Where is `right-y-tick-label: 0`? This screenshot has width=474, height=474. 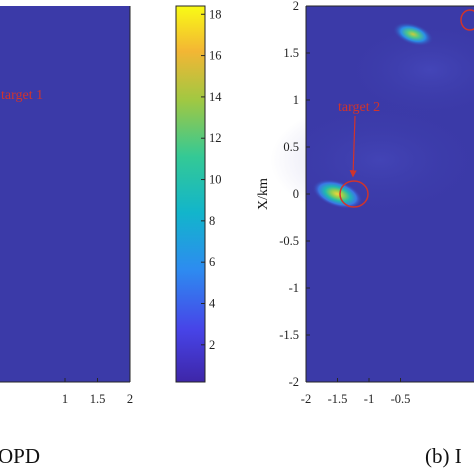
right-y-tick-label: 0 is located at coordinates (296, 194).